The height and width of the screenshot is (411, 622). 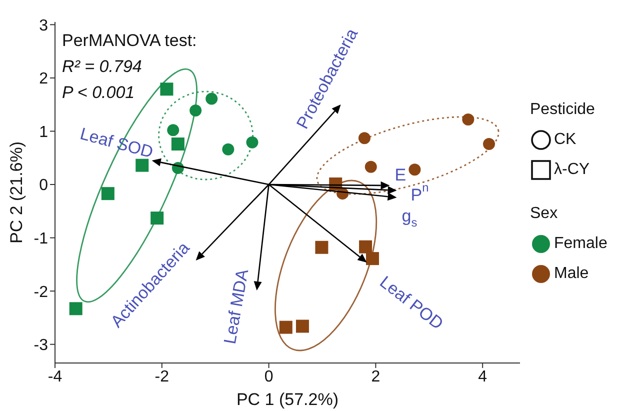 I want to click on x-tick-label: 4, so click(x=483, y=377).